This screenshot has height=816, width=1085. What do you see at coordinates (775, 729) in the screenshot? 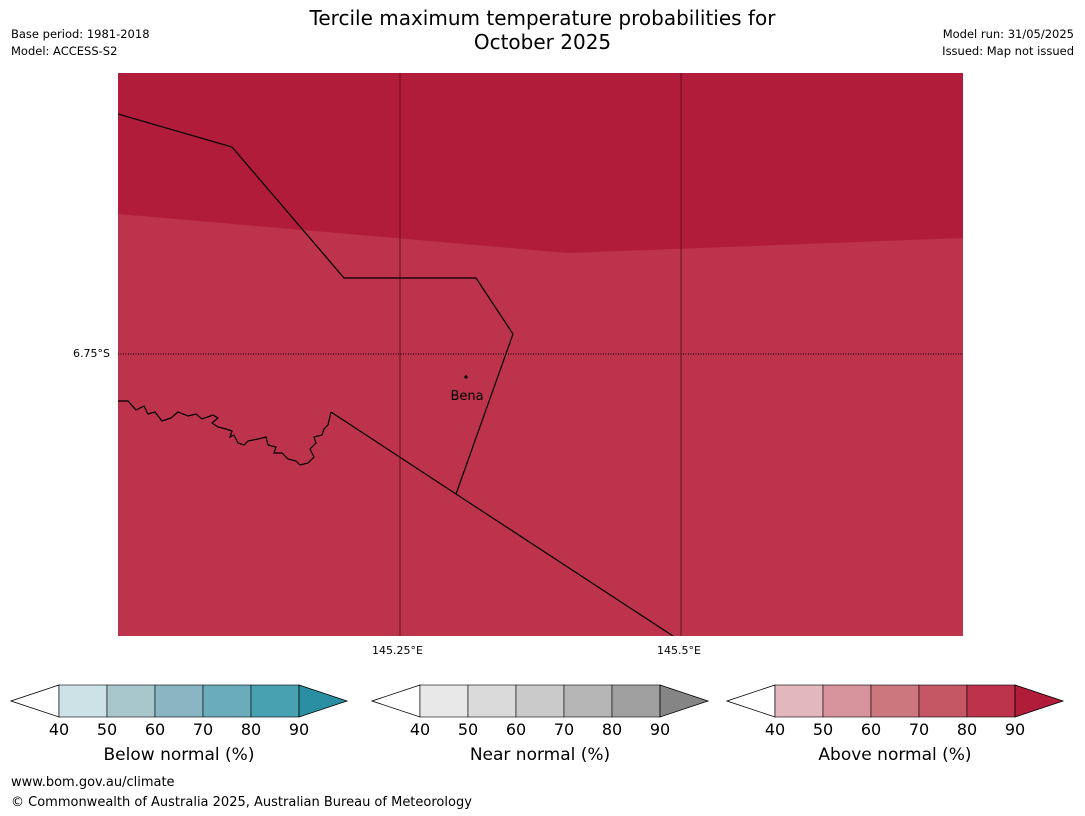
I see `legend-above-tick-40: 40` at bounding box center [775, 729].